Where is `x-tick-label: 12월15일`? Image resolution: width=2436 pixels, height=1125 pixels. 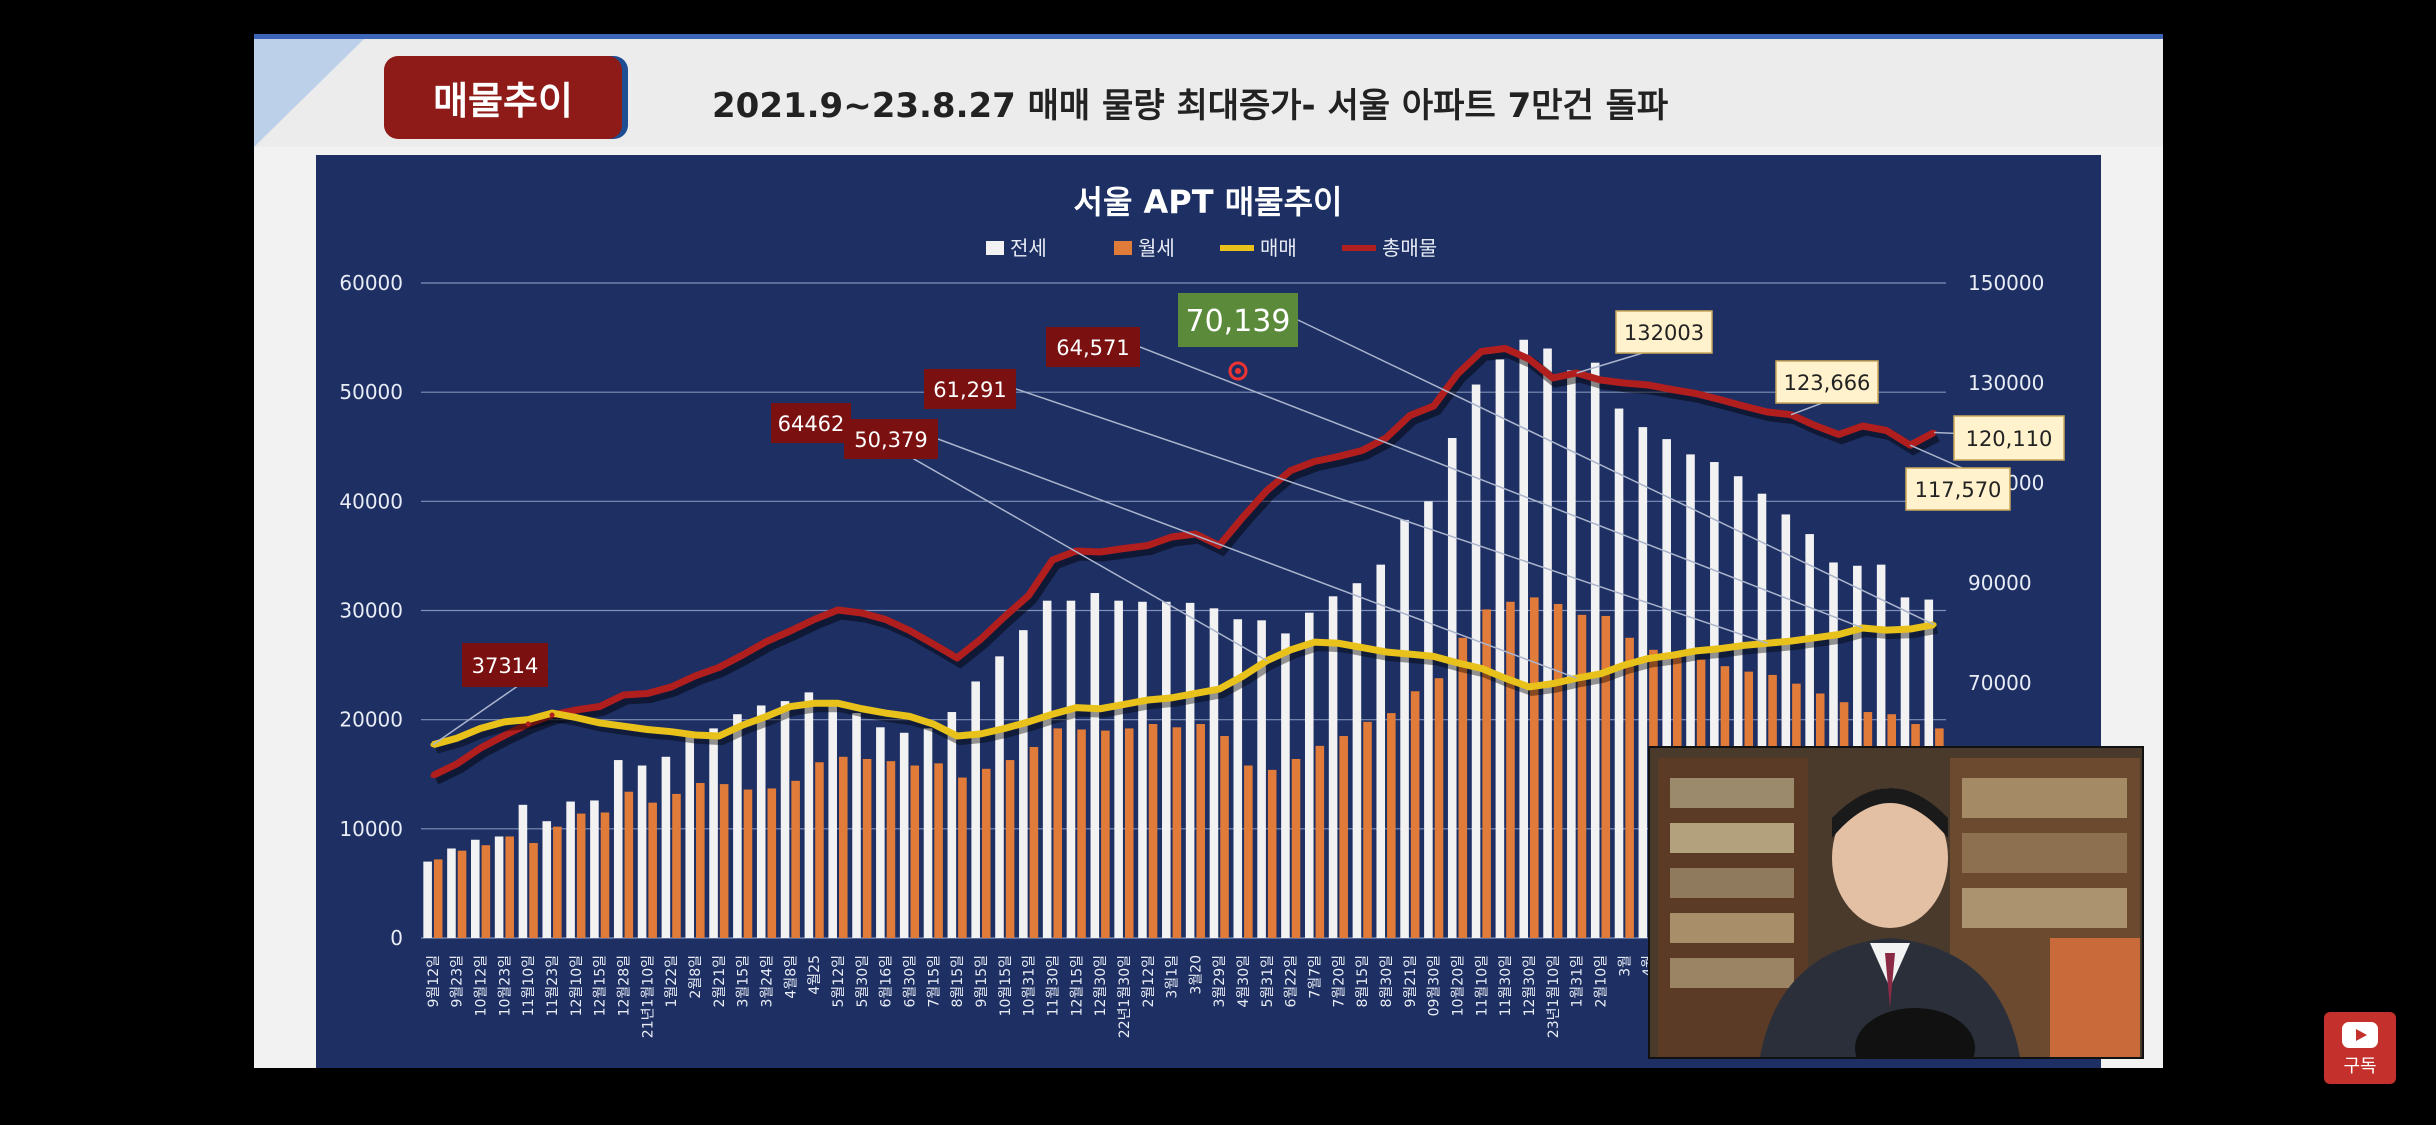
x-tick-label: 12월15일 is located at coordinates (601, 985).